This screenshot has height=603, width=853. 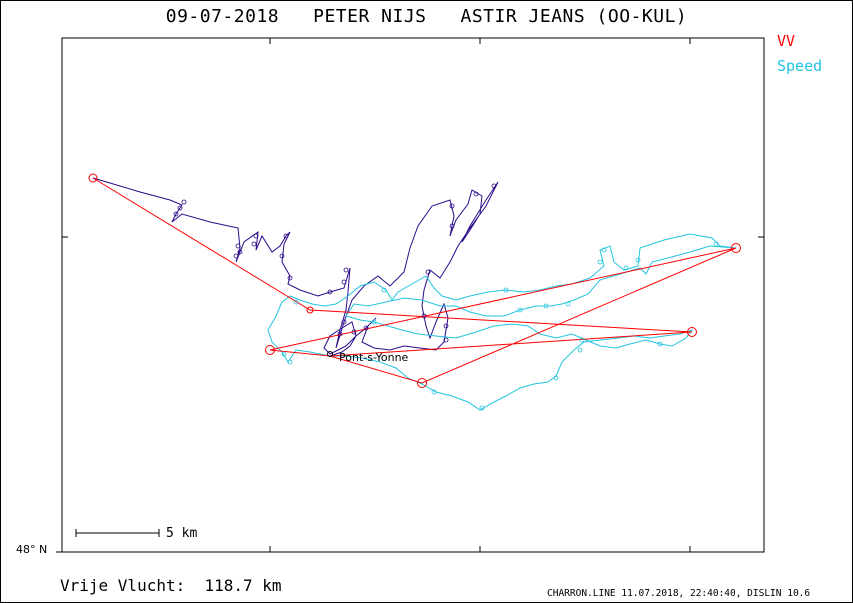 I want to click on thermal-markers-purple, so click(x=335, y=263).